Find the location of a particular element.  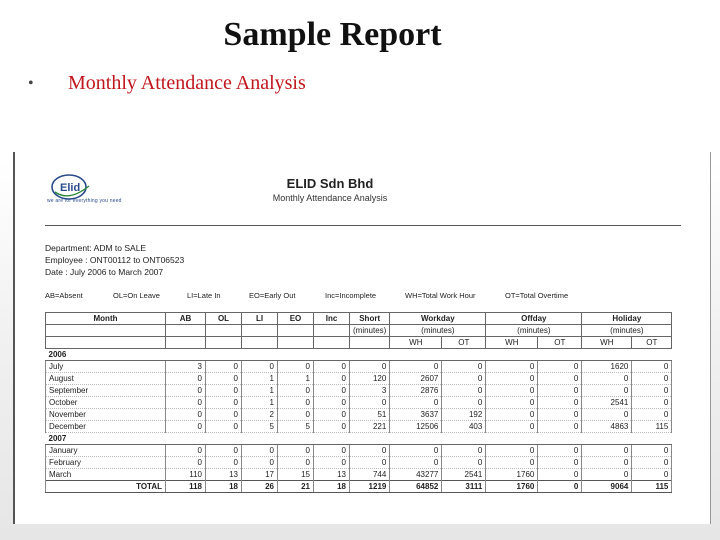

logo-text: Elid is located at coordinates (70, 188).